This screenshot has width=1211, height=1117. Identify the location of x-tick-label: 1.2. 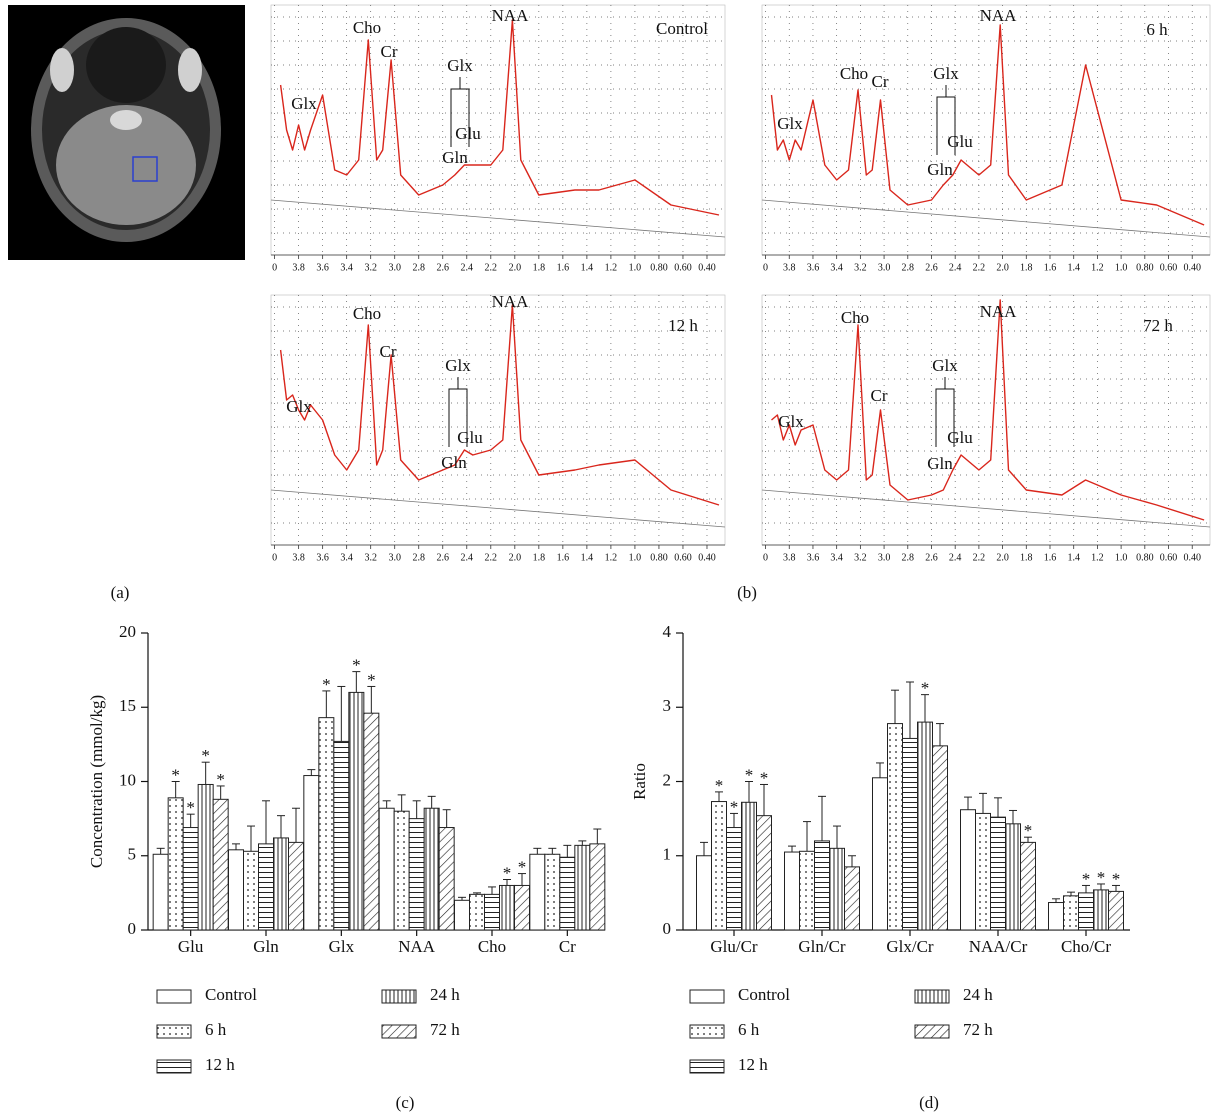
(611, 557).